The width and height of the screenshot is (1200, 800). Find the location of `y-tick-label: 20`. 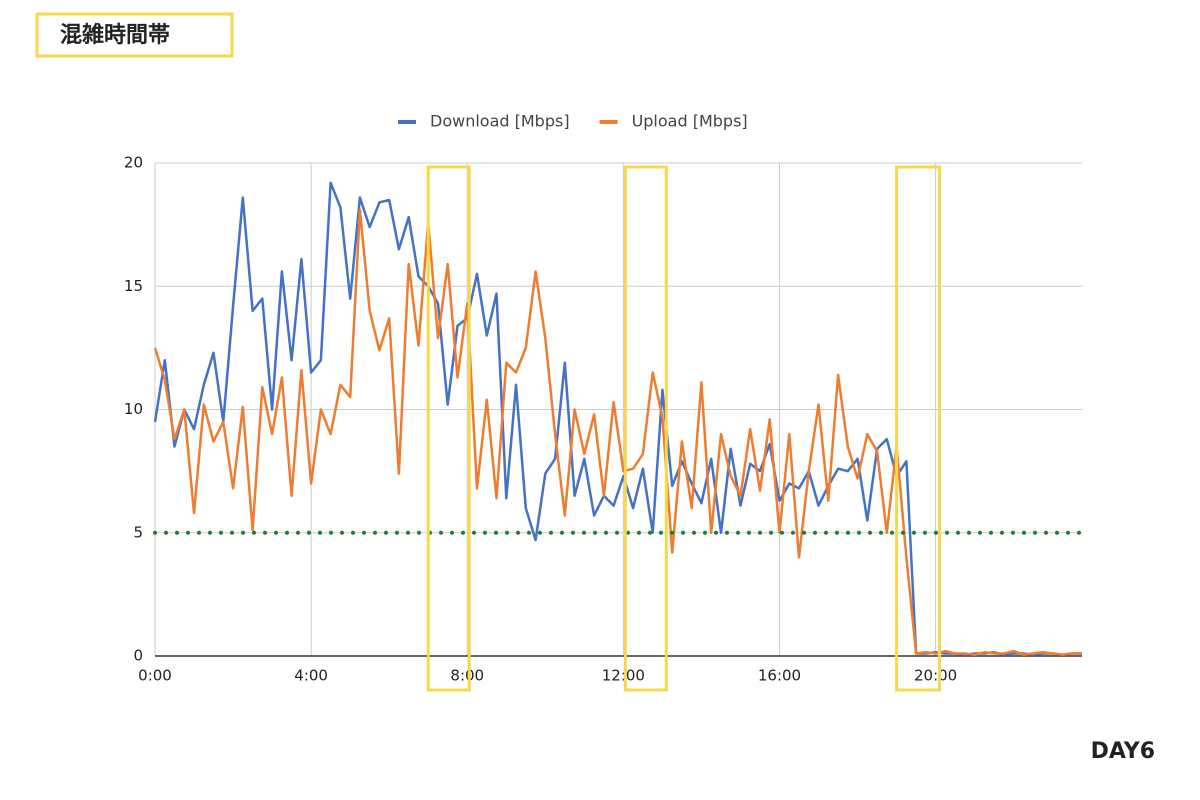

y-tick-label: 20 is located at coordinates (133, 163).